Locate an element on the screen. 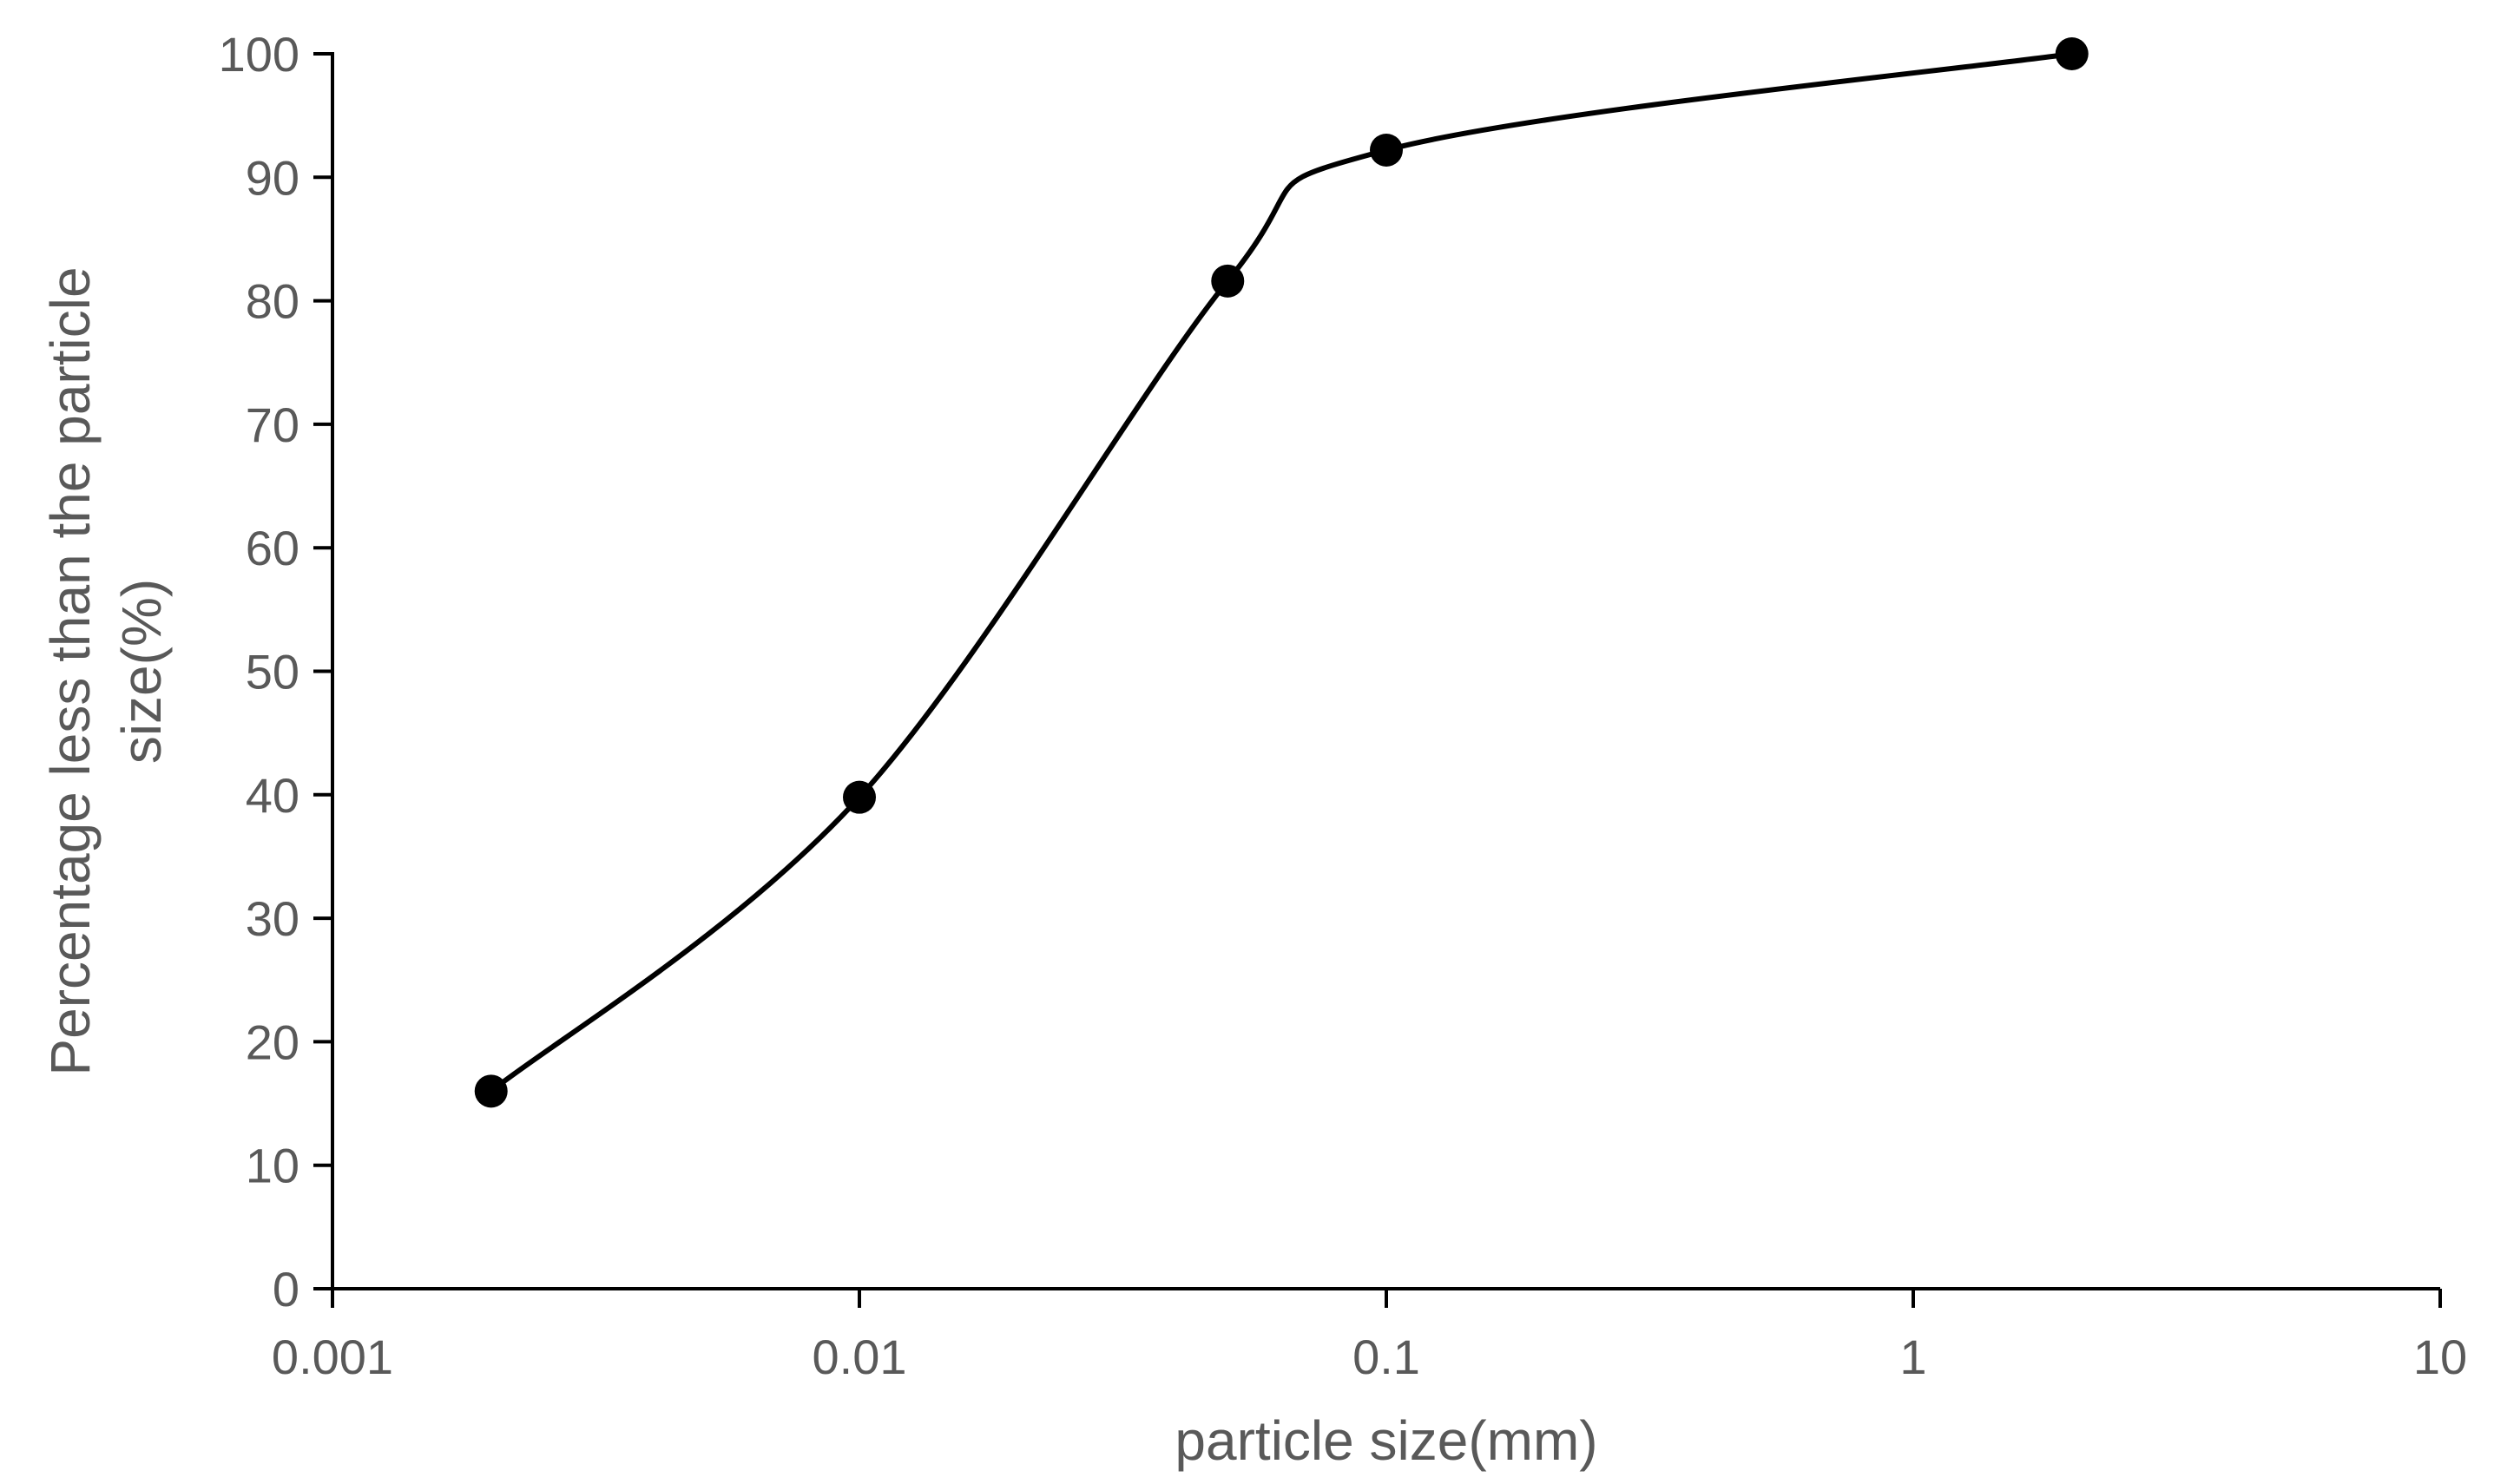  y-tick-label: 80 is located at coordinates (272, 301).